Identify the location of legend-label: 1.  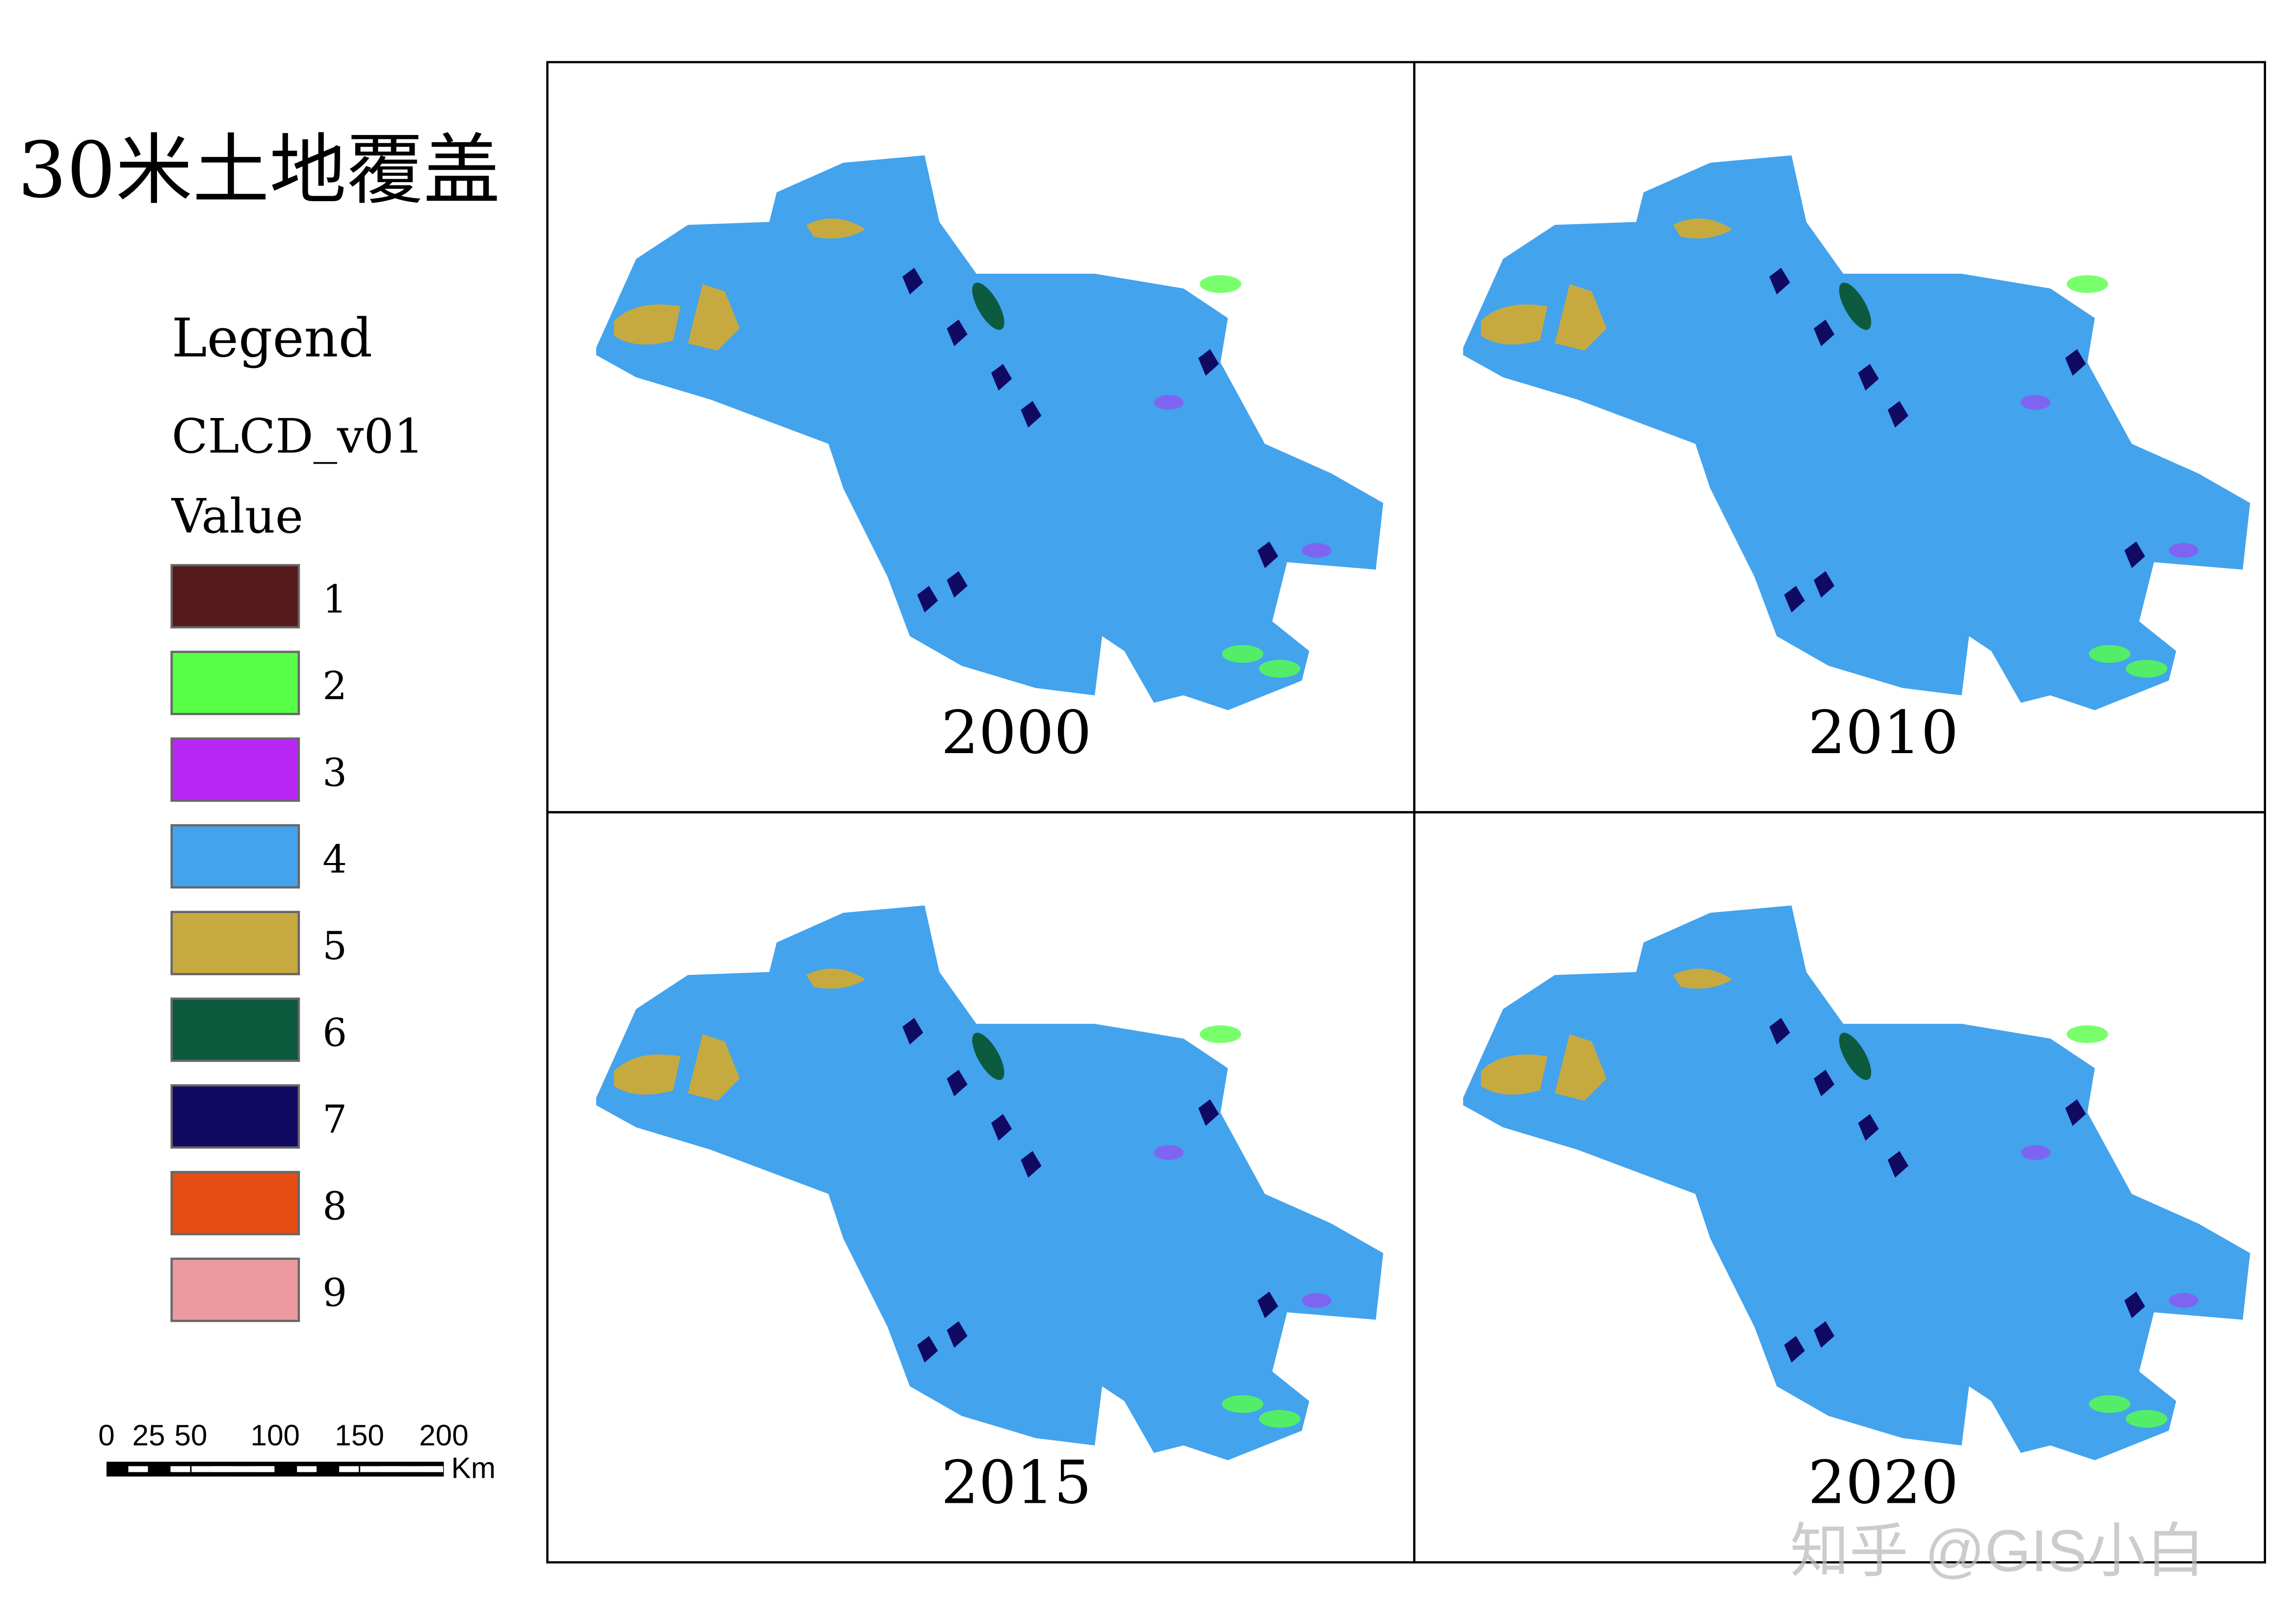
(334, 599).